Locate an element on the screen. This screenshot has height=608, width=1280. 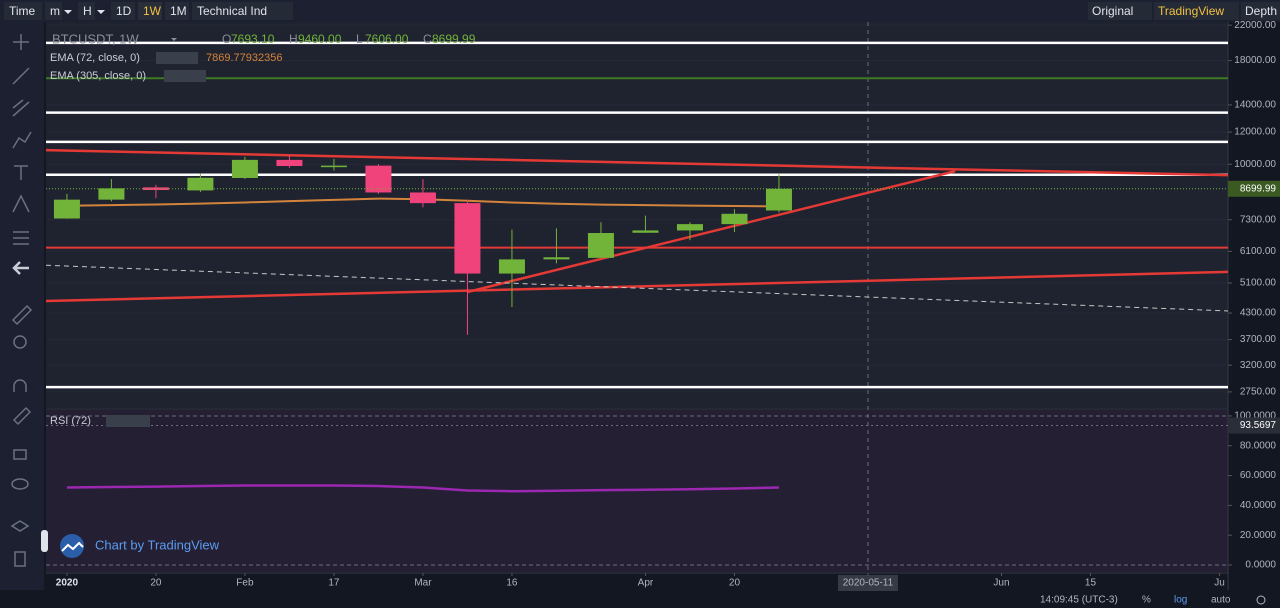
rsi-current-bg is located at coordinates (1254, 425).